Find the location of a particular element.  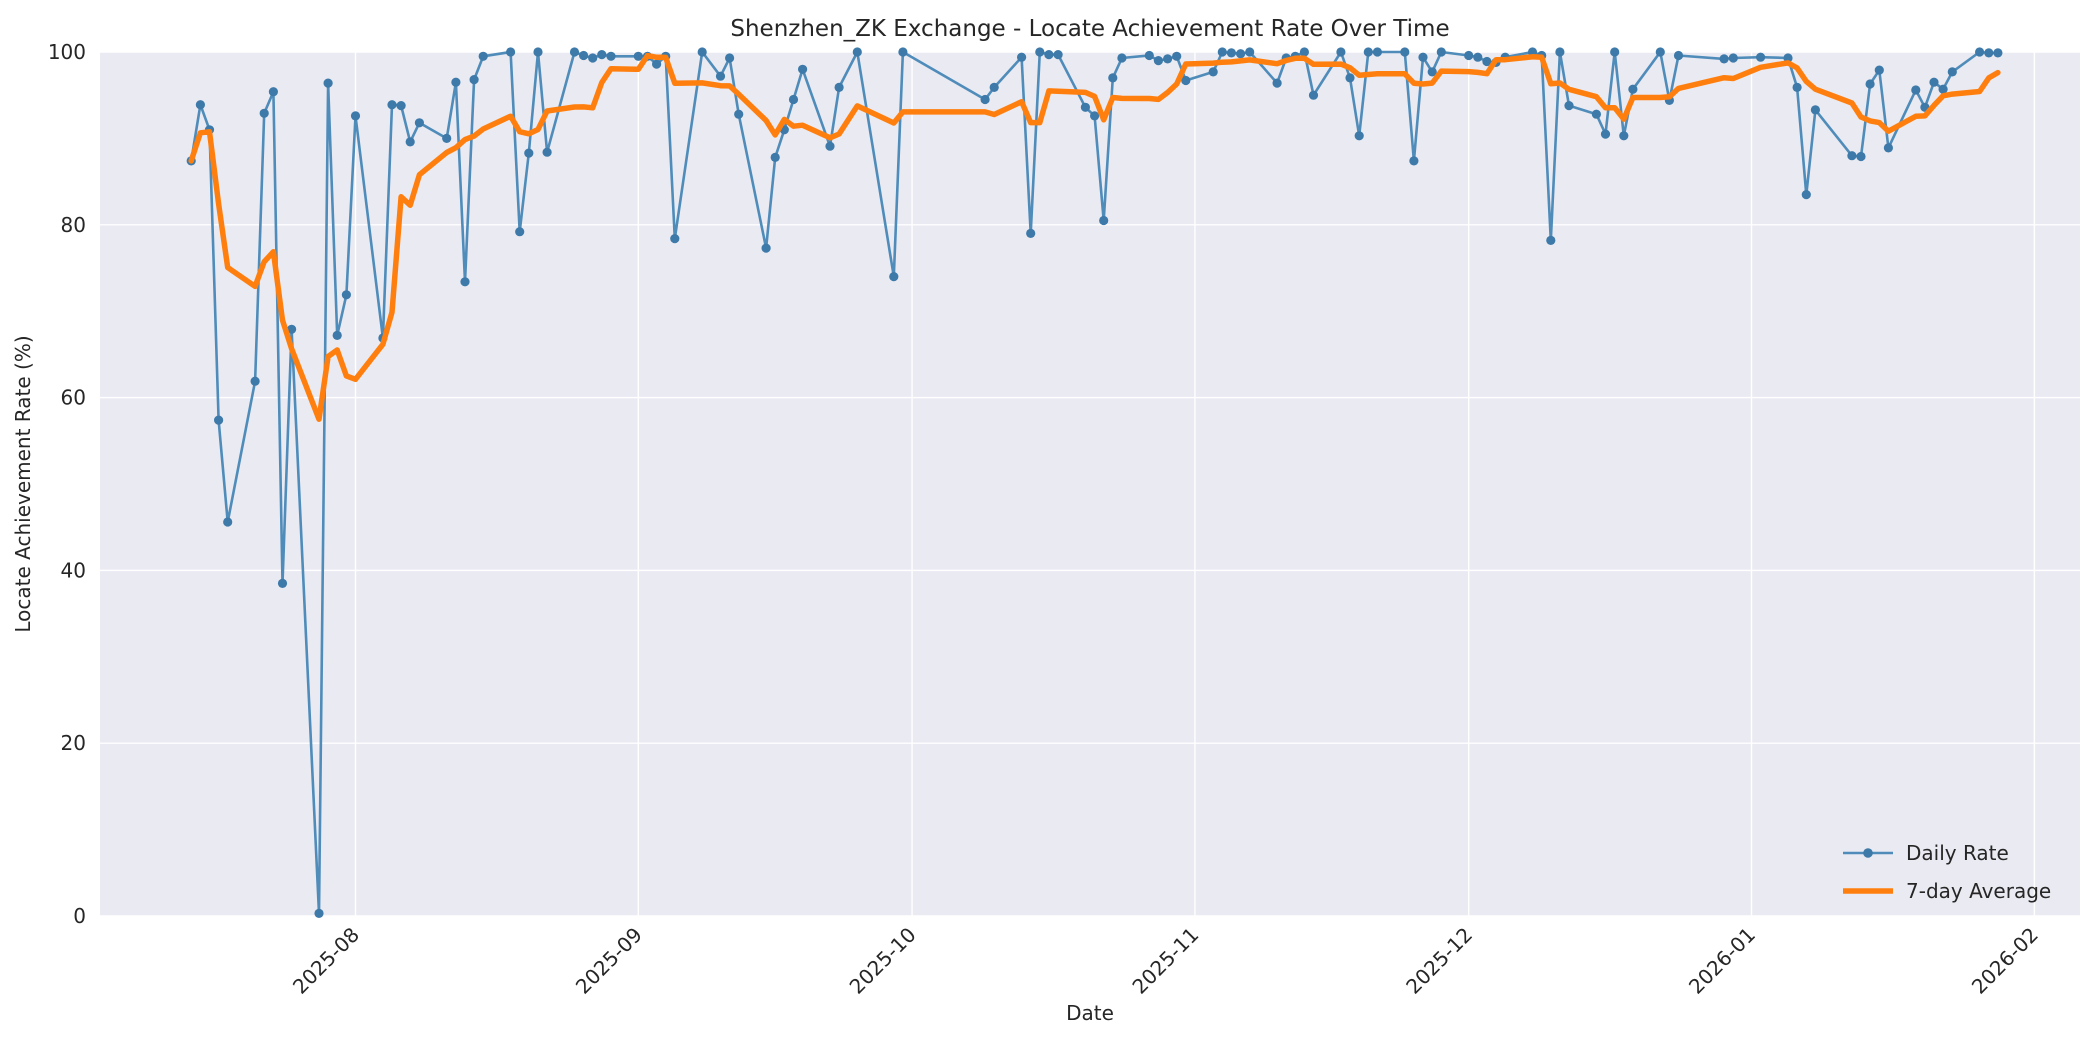

x-axis-label: Date is located at coordinates (1090, 1013).